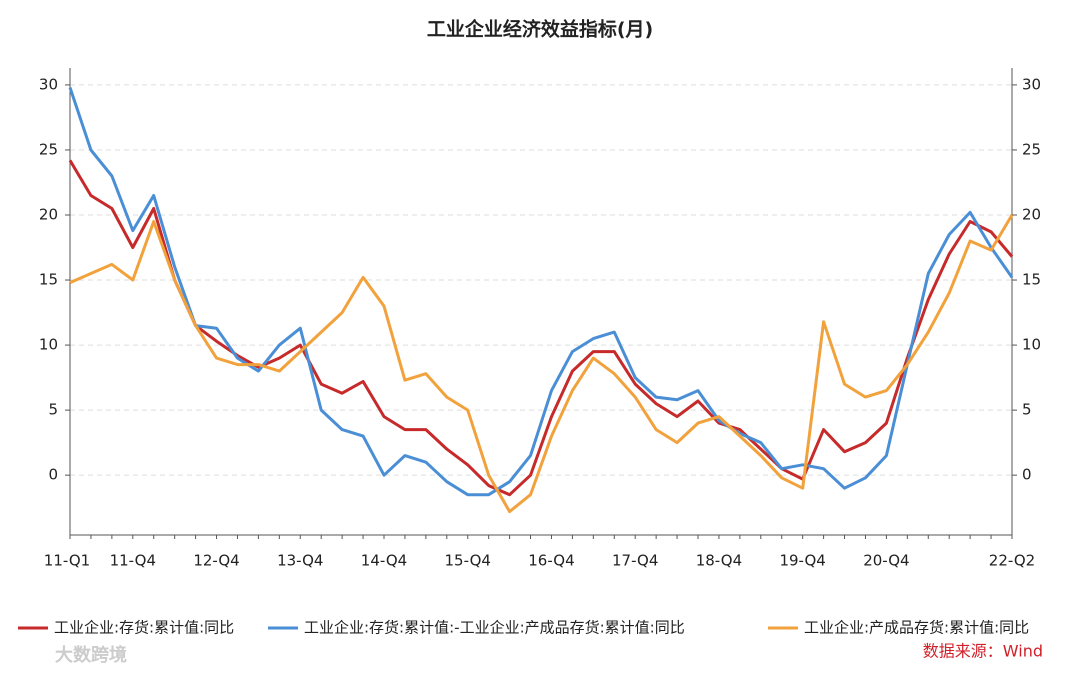 This screenshot has height=675, width=1080. I want to click on legend-label: 工业企业:产成品存货:累计值:同比, so click(916, 628).